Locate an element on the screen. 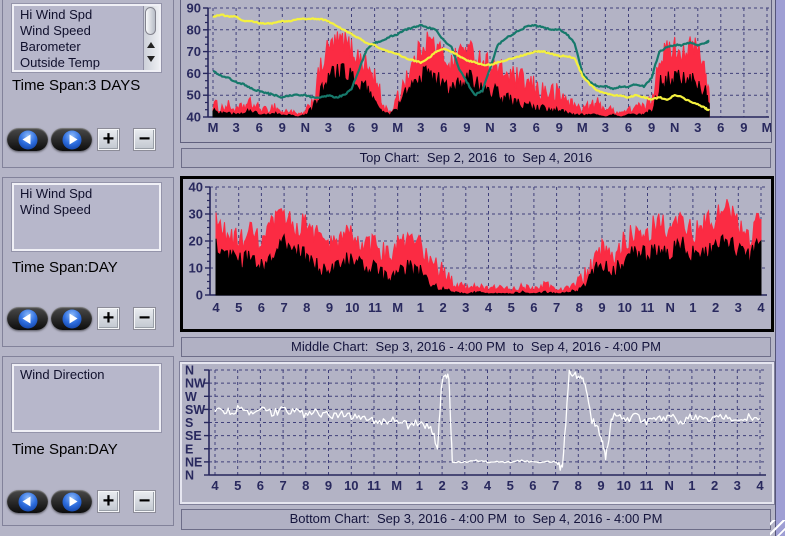  list-item: Wind Direction is located at coordinates (62, 374).